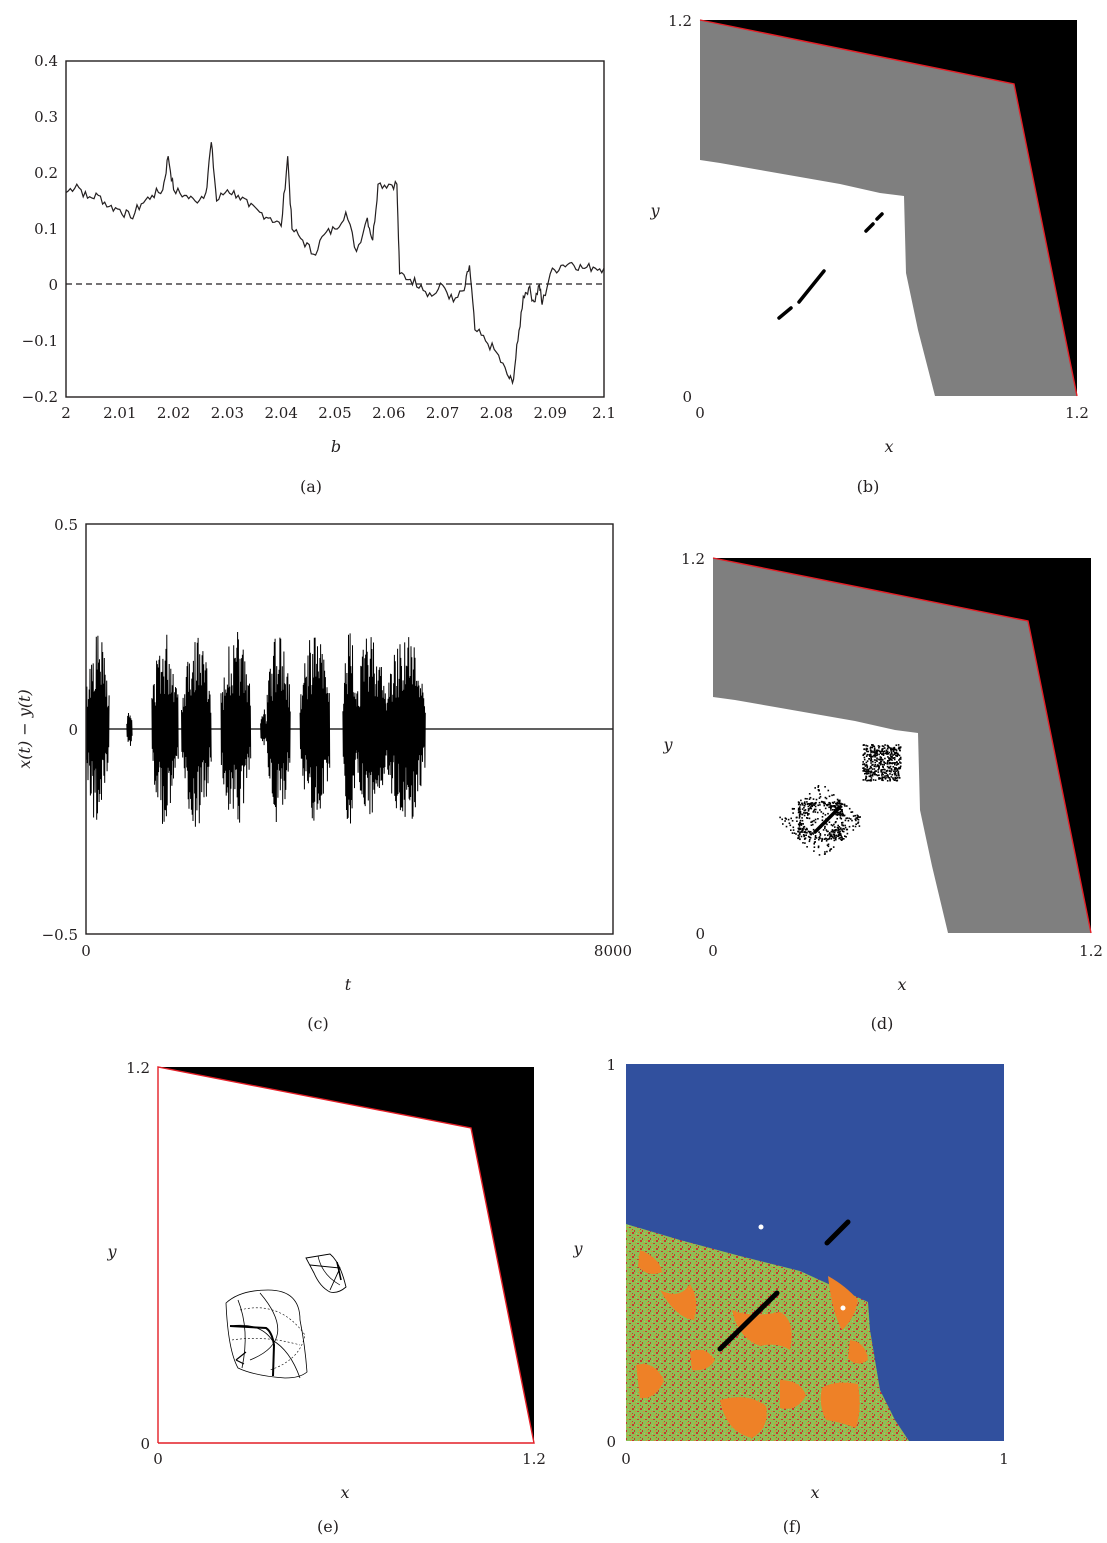 Image resolution: width=1107 pixels, height=1543 pixels. What do you see at coordinates (86, 951) in the screenshot?
I see `panel-c-xtick-left: 0` at bounding box center [86, 951].